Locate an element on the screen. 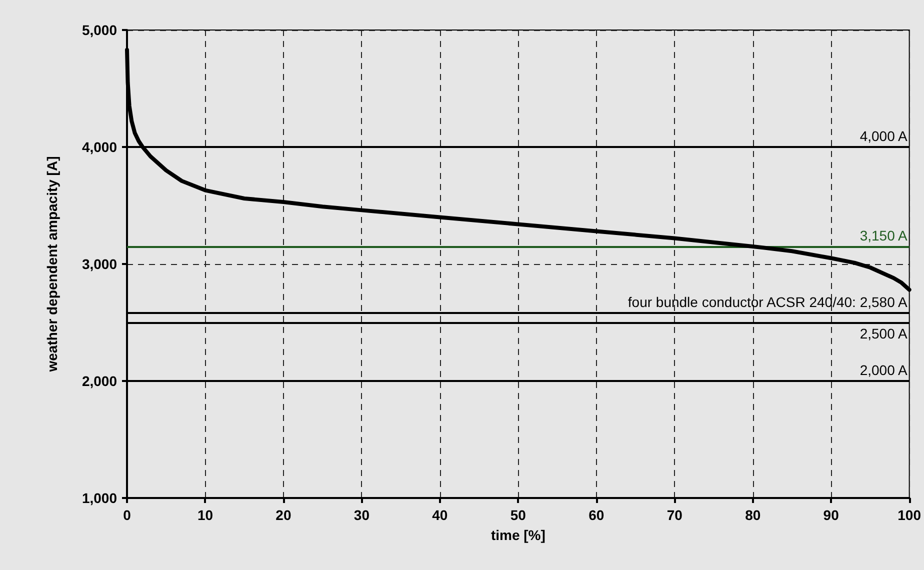 The height and width of the screenshot is (570, 924). x-tick-label: 0 is located at coordinates (127, 515).